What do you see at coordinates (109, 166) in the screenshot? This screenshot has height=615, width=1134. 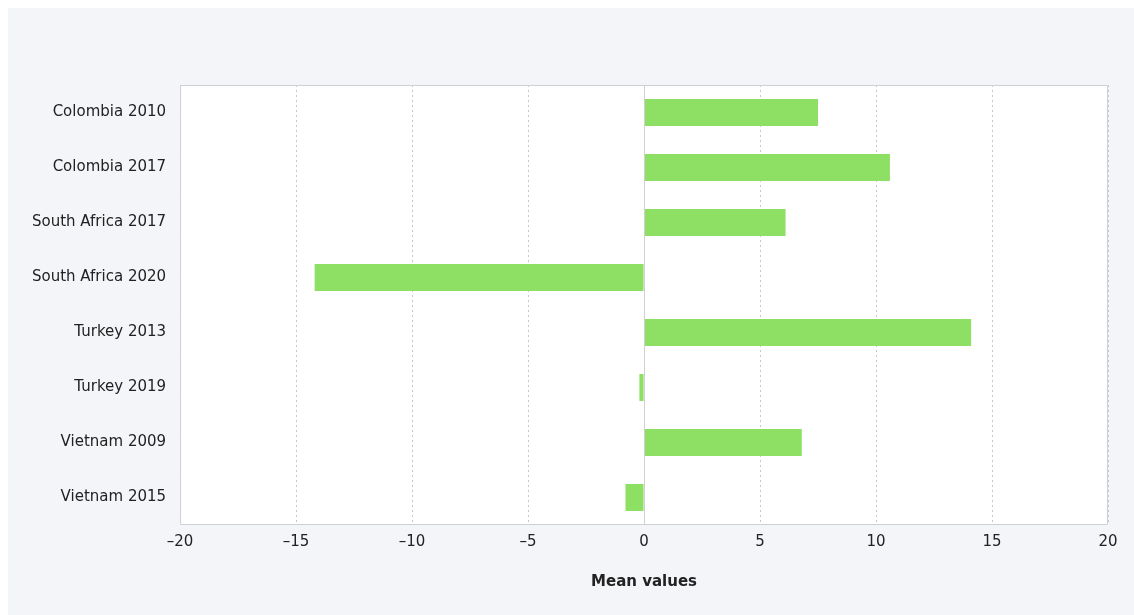 I see `y-tick-label: Colombia 2017` at bounding box center [109, 166].